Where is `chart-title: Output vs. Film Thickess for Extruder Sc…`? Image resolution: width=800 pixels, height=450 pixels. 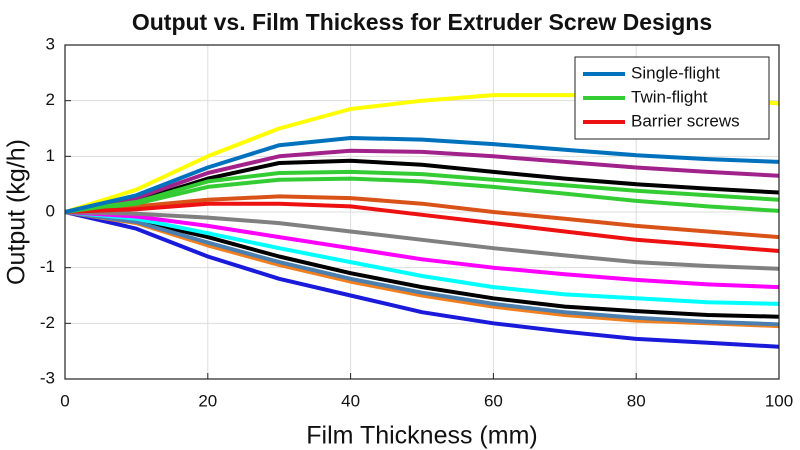
chart-title: Output vs. Film Thickess for Extruder Sc… is located at coordinates (422, 22).